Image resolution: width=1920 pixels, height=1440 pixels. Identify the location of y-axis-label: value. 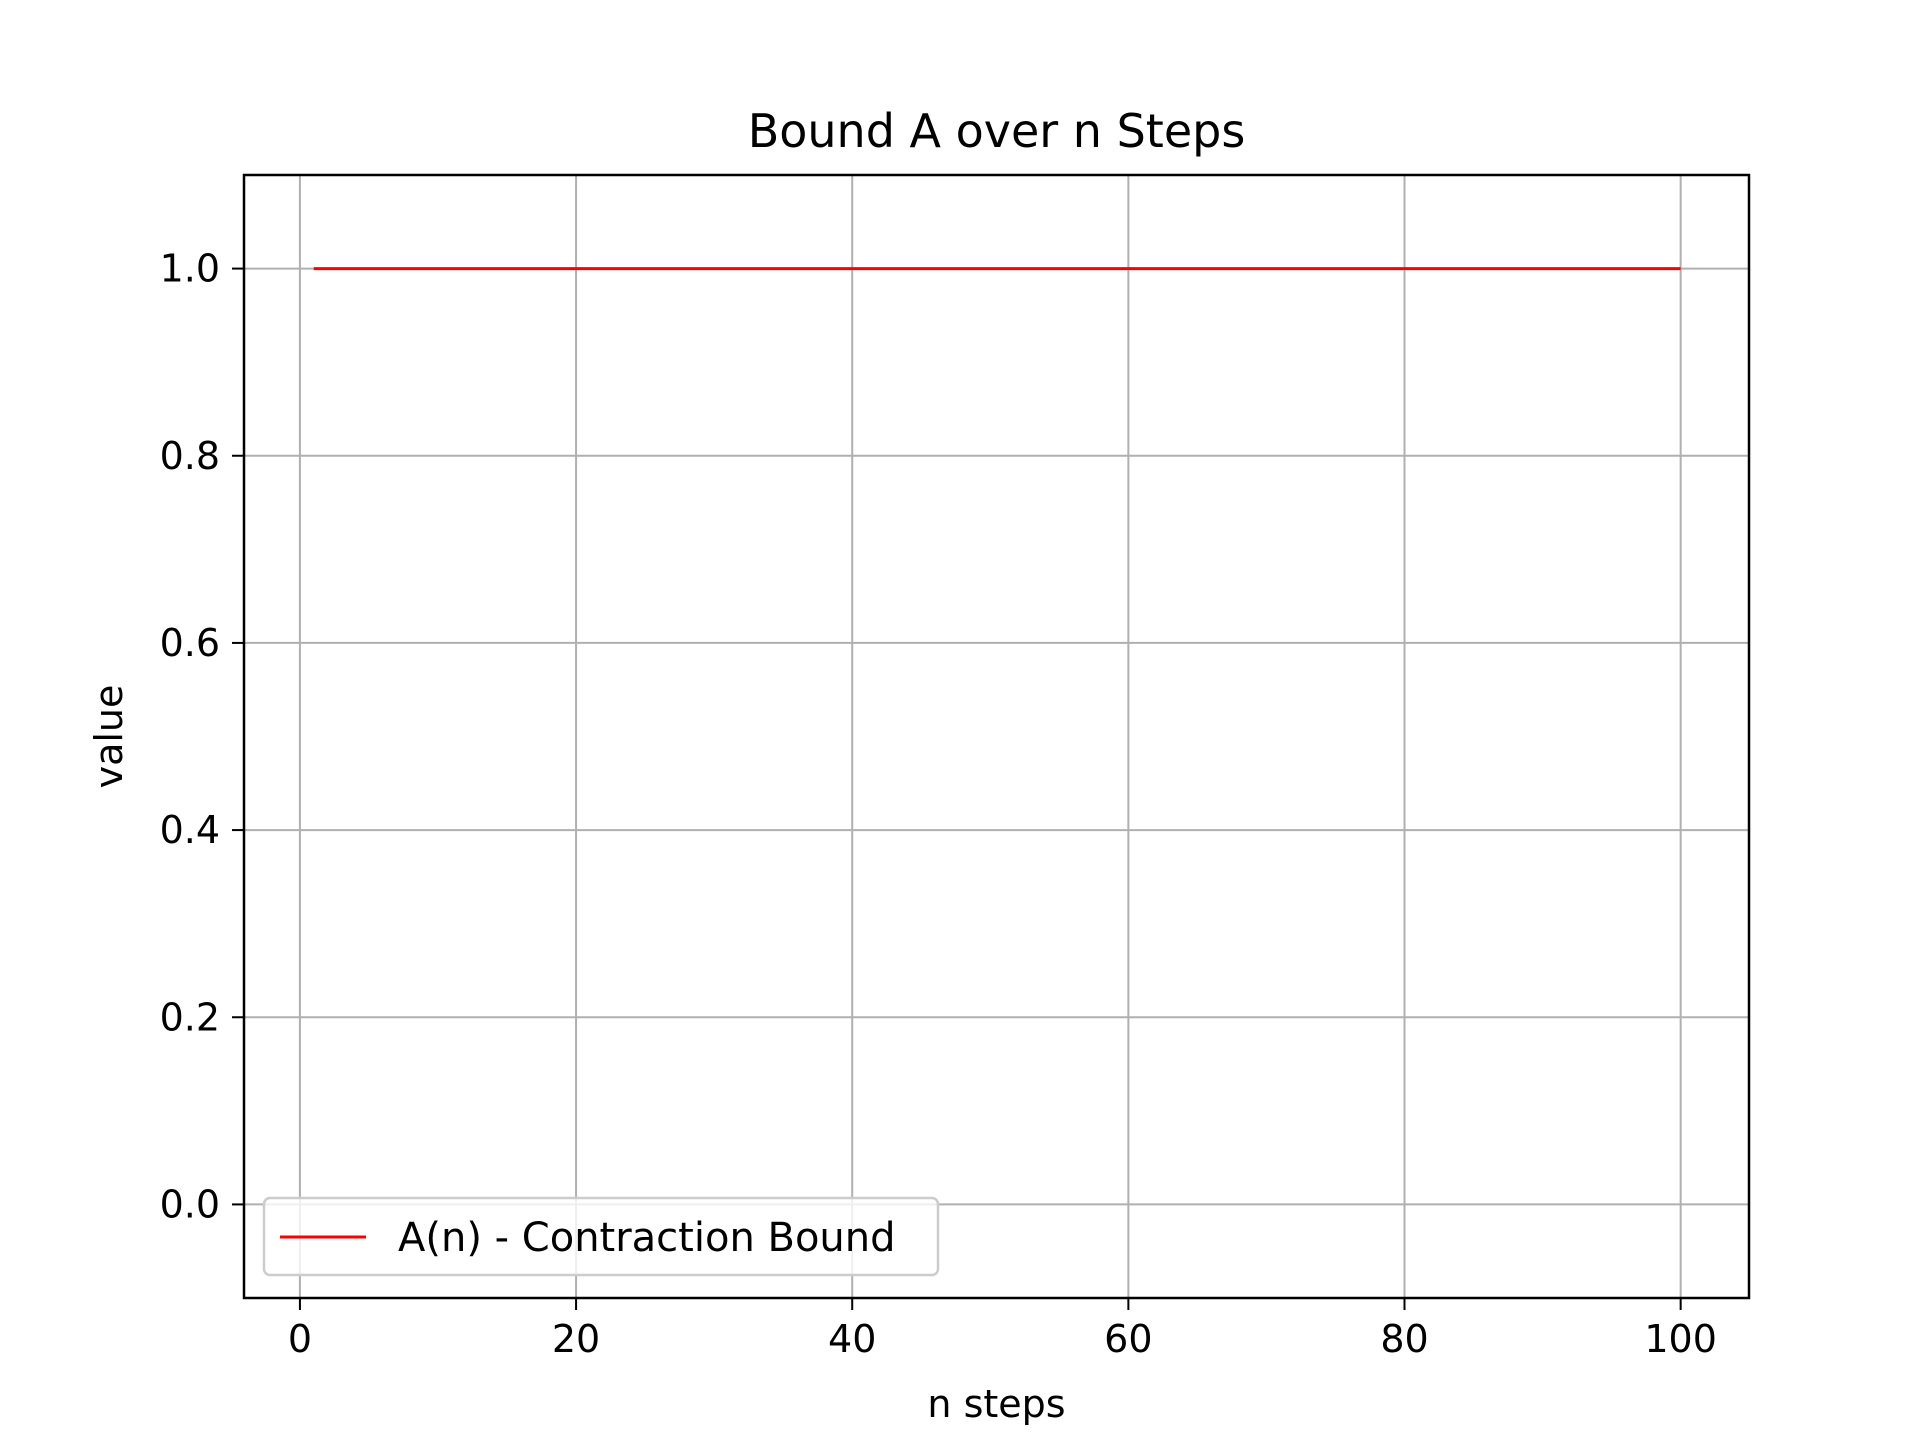
(109, 737).